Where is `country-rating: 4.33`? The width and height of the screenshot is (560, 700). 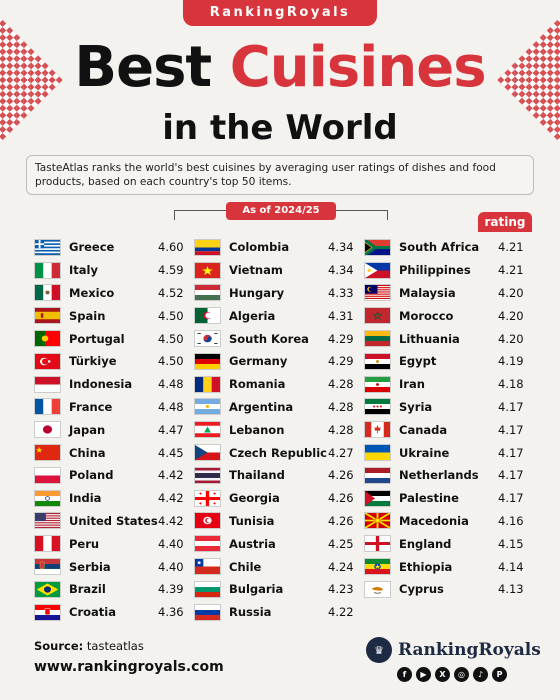
country-rating: 4.33 is located at coordinates (341, 292).